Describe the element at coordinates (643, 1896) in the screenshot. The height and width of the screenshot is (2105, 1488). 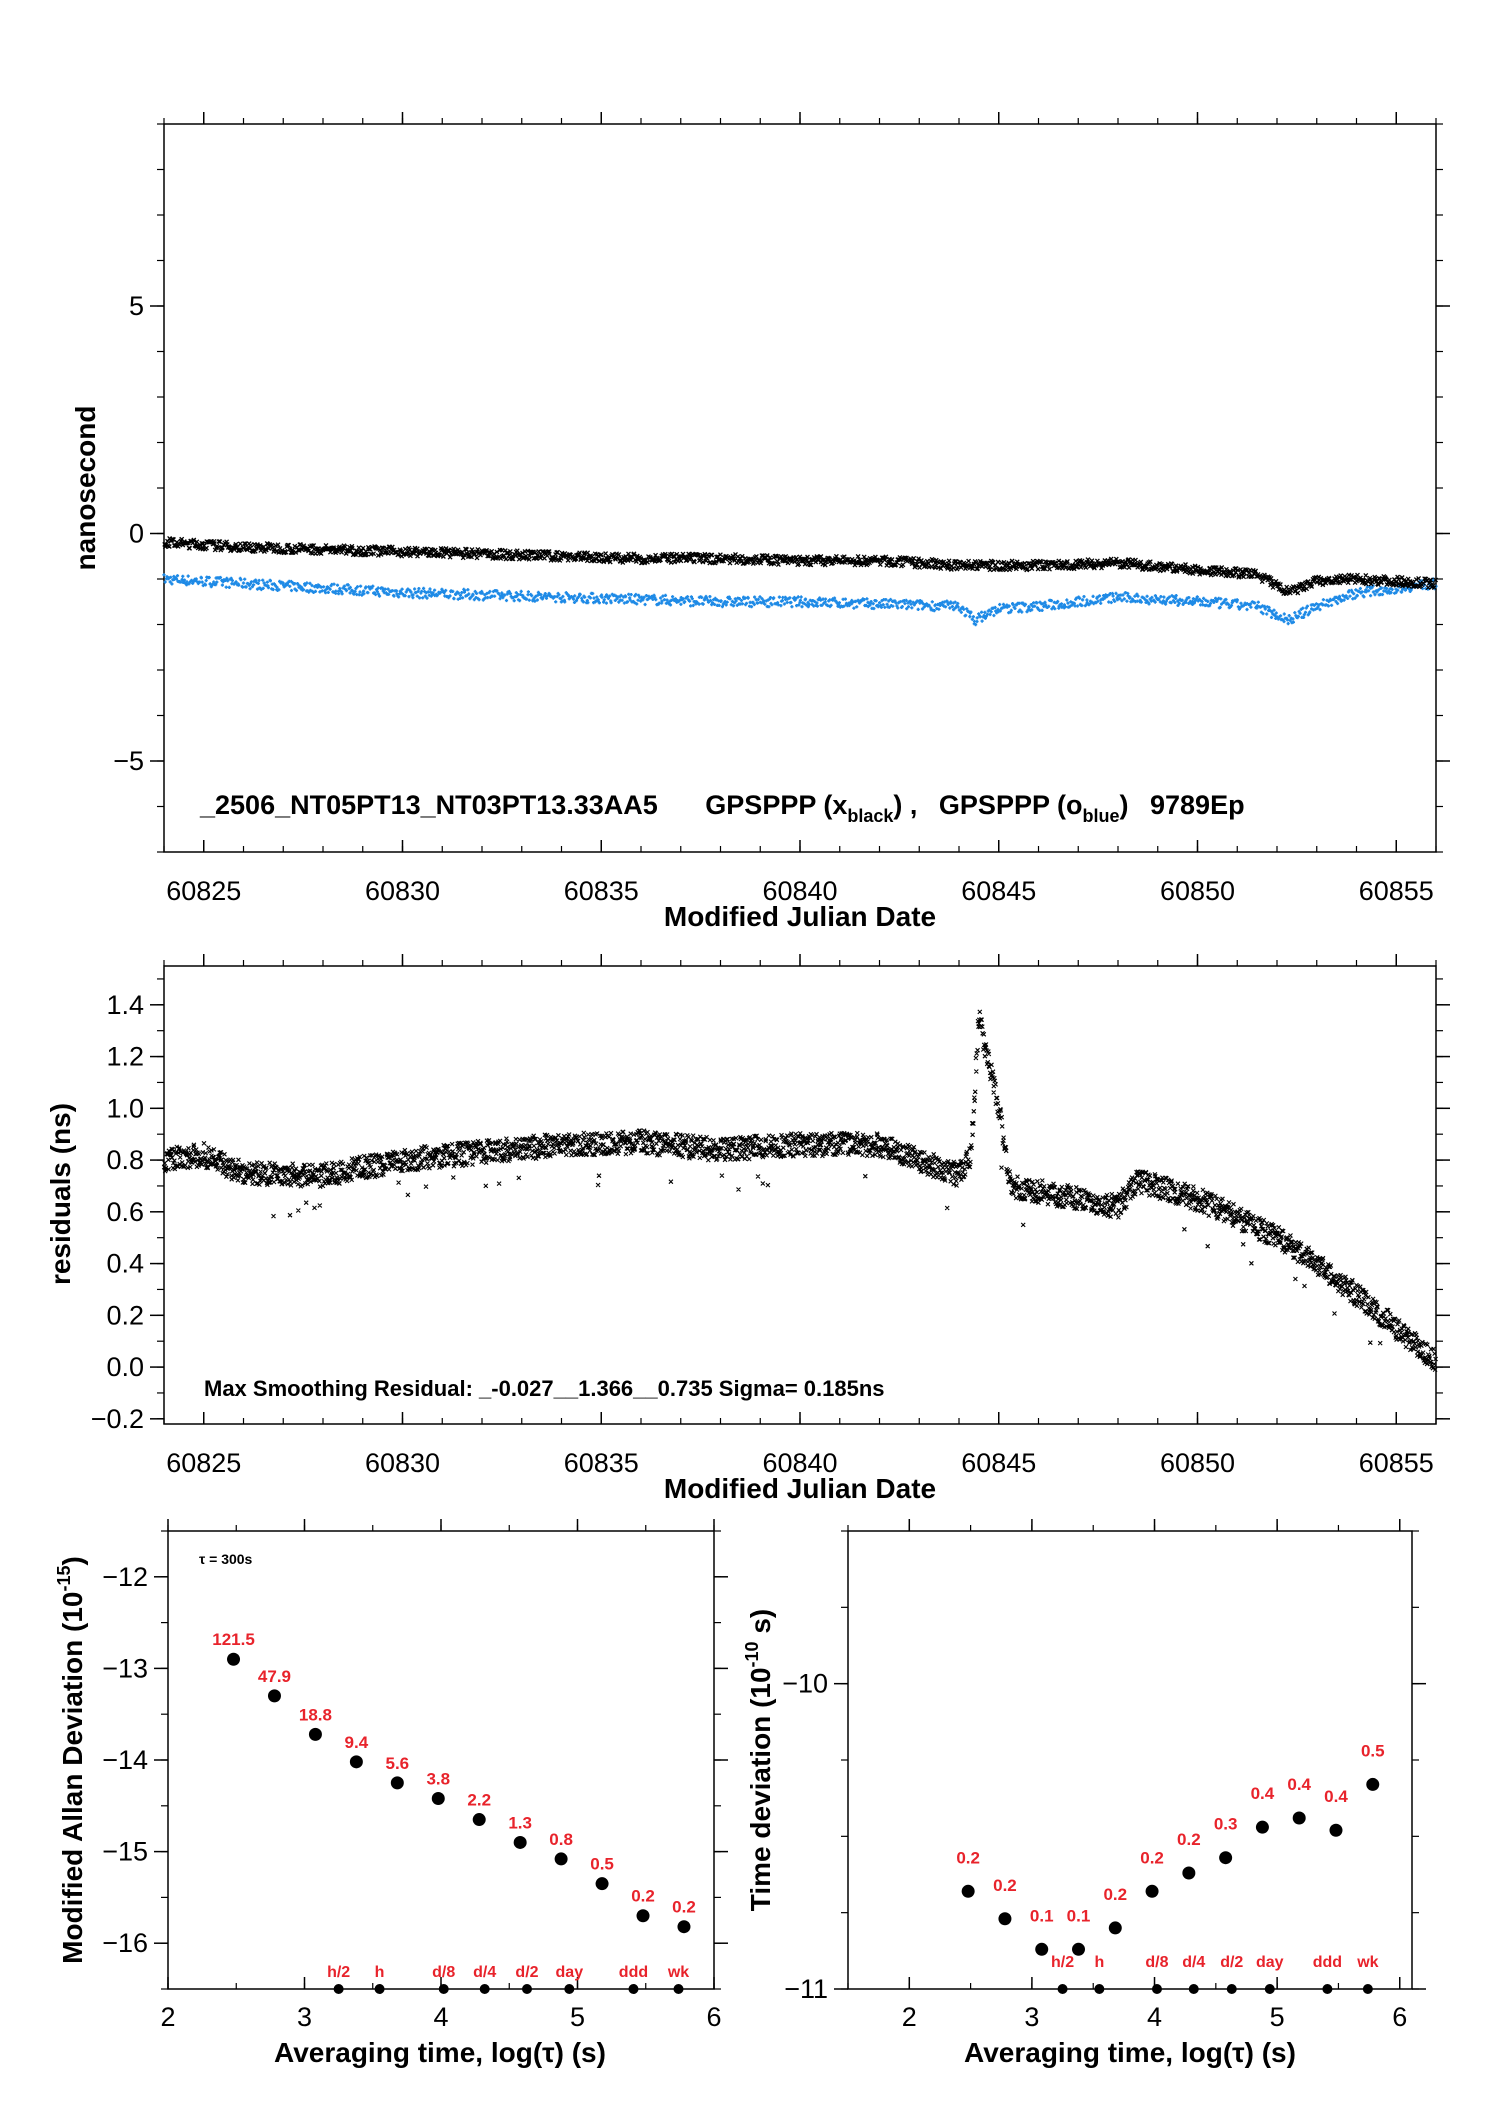
I see `mdev-point-label: 0.2` at that location.